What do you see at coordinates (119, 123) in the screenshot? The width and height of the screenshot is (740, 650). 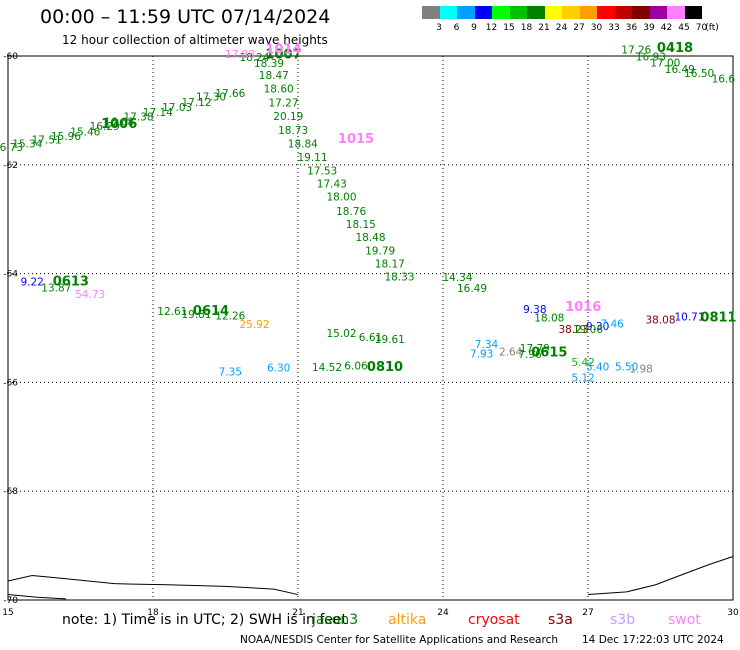 I see `wave-height-value: 16.68` at bounding box center [119, 123].